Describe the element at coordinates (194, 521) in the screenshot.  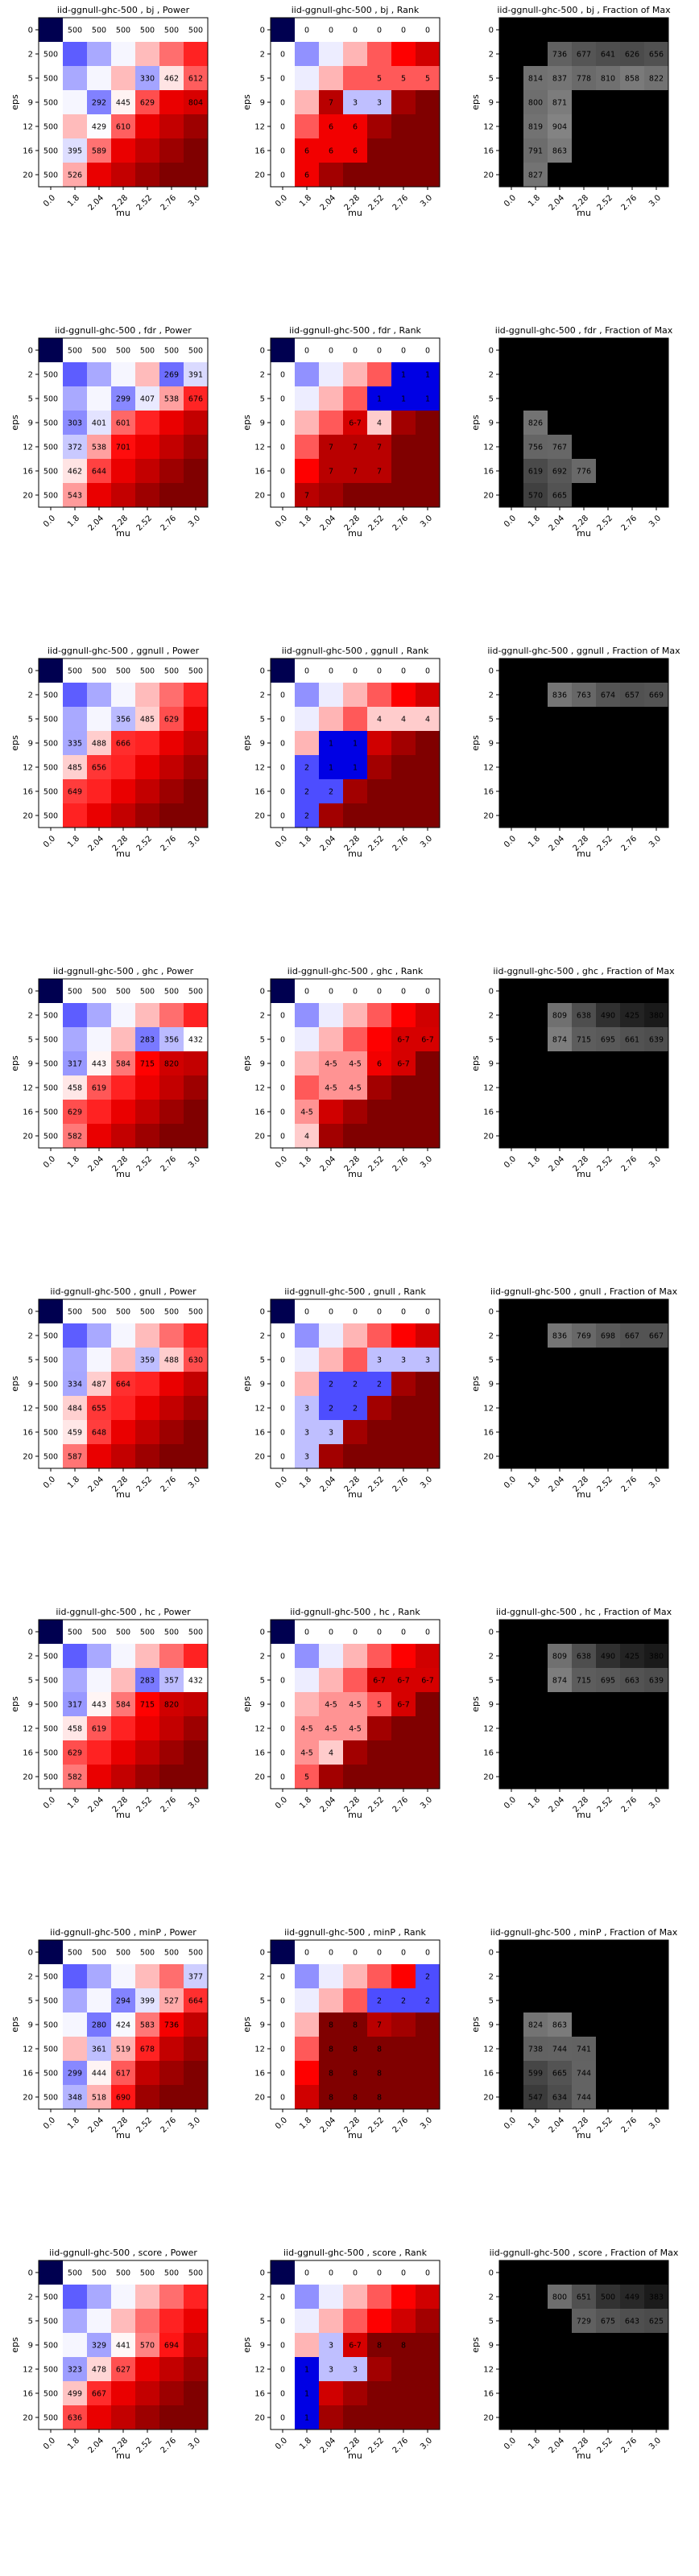
I see `x-tick-label: 3.0` at that location.